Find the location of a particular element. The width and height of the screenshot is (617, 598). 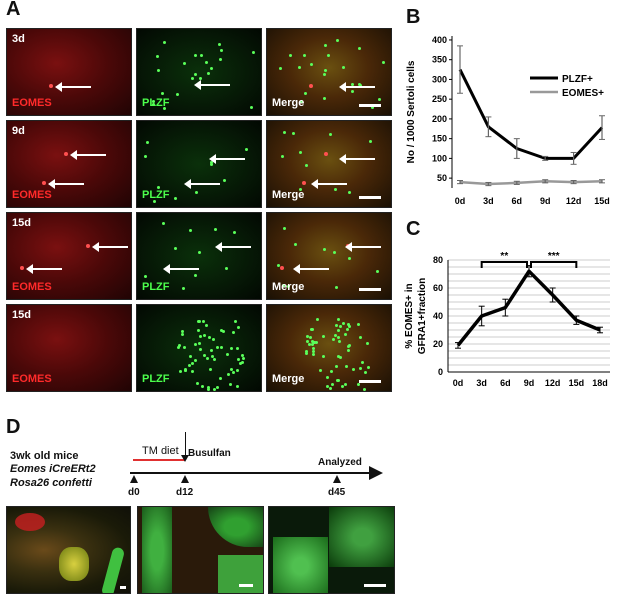

y-axis-label-line-2: GFRA1+fraction is located at coordinates (422, 316).